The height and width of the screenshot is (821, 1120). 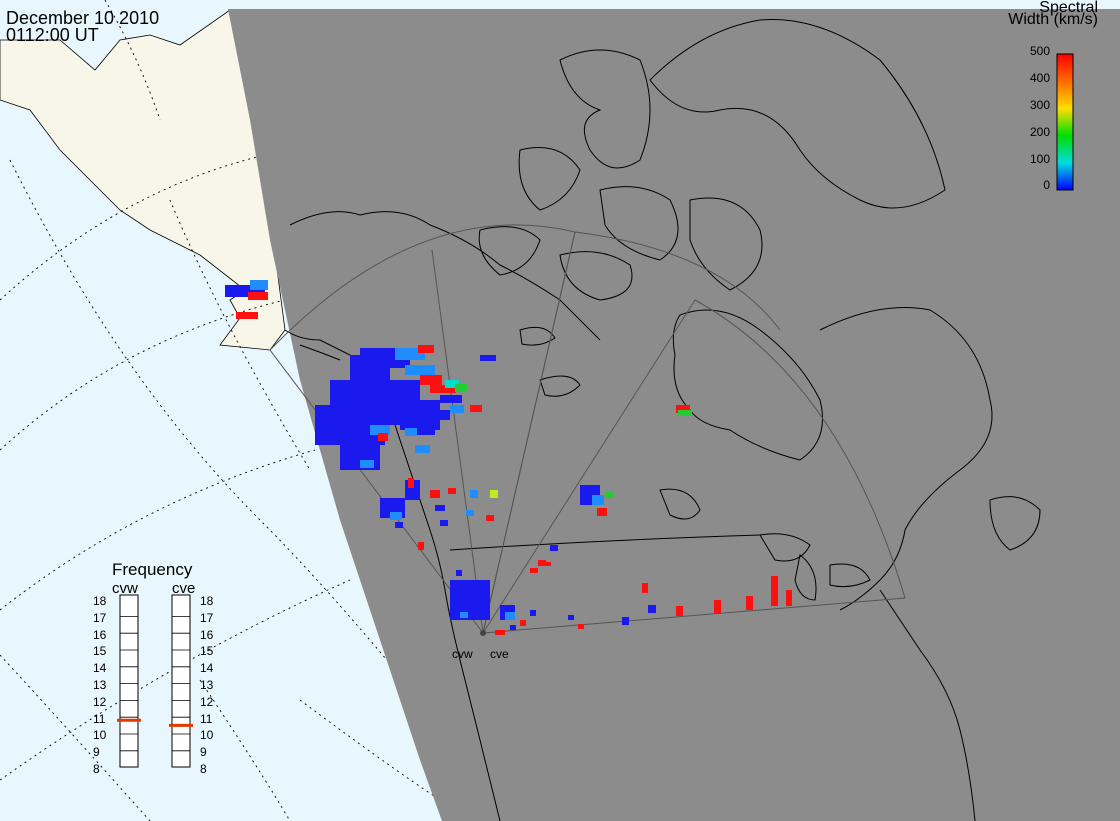 What do you see at coordinates (1039, 78) in the screenshot?
I see `colorbar-tick-label: 400` at bounding box center [1039, 78].